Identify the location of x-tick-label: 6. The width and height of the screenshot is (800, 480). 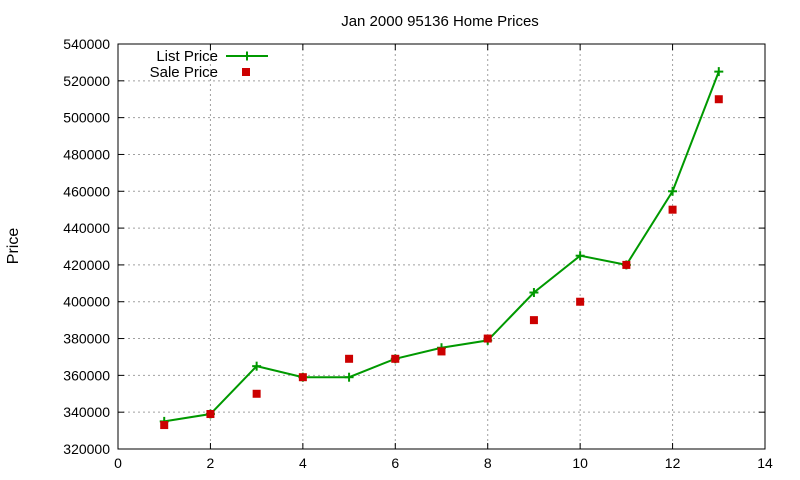
(395, 463).